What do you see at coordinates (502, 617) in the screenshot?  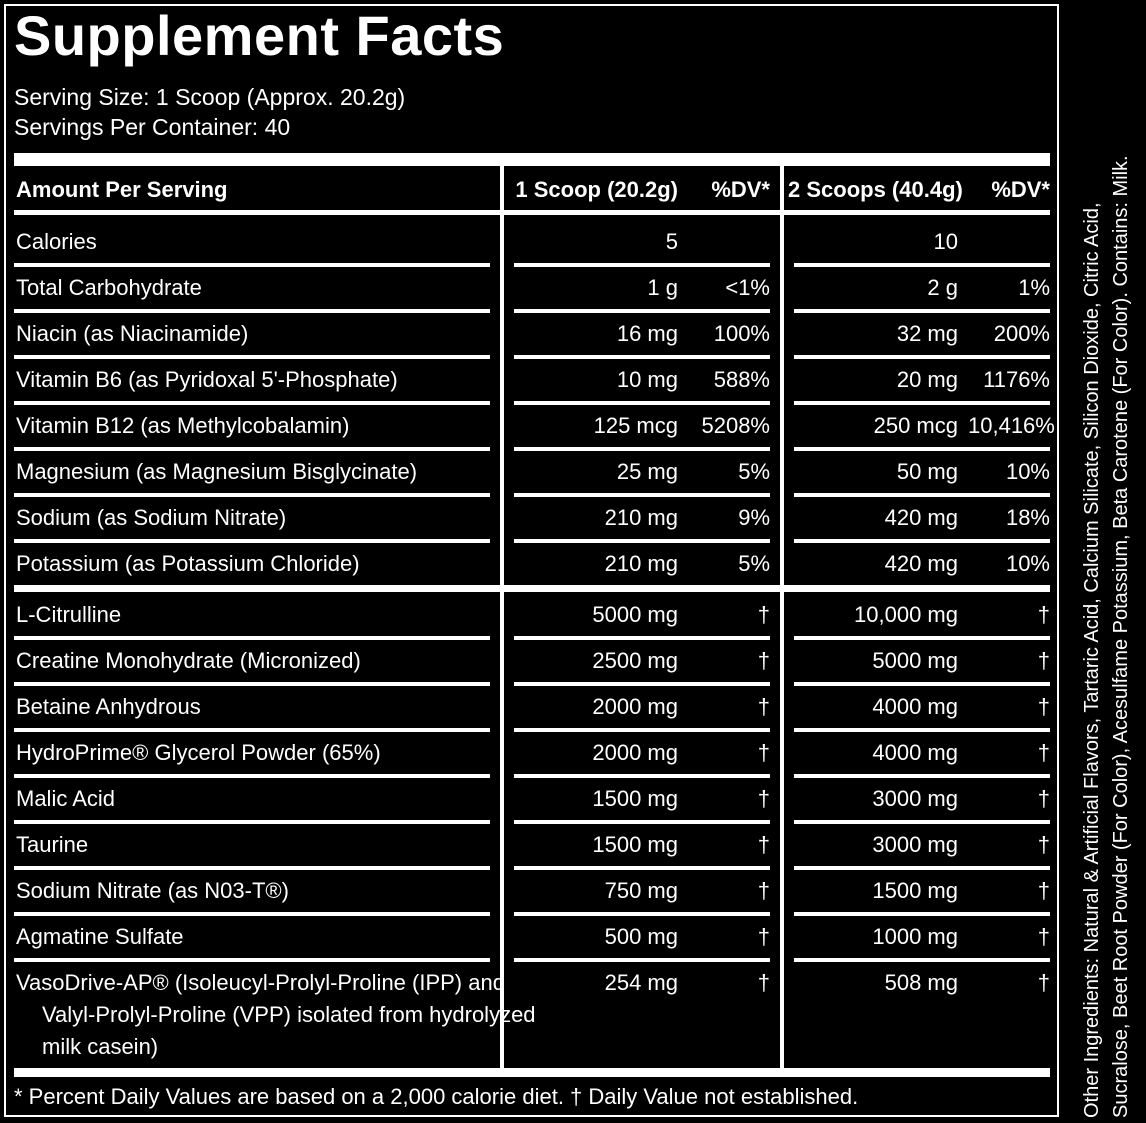 I see `column-divider-left` at bounding box center [502, 617].